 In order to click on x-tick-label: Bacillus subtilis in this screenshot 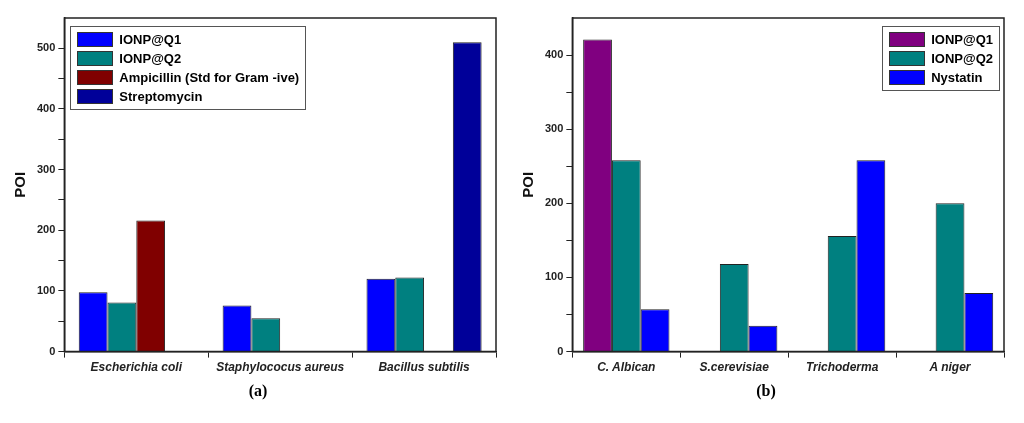, I will do `click(424, 367)`.